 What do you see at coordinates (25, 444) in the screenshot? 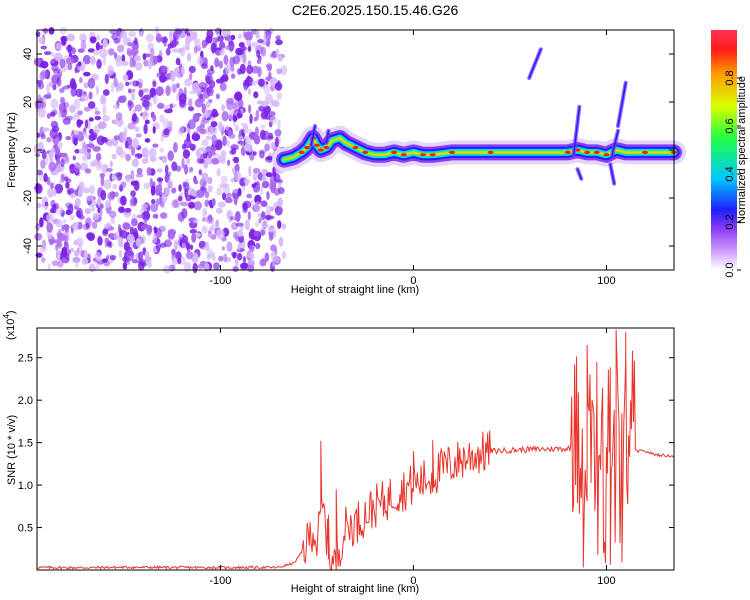
I see `y-tick-label: 1.5` at bounding box center [25, 444].